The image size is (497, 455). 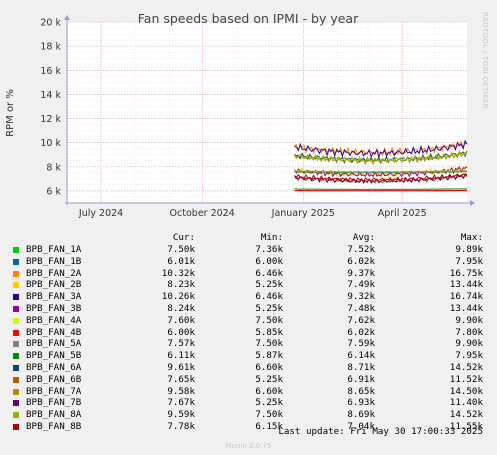 What do you see at coordinates (54, 320) in the screenshot?
I see `legend-series-name: BPB_FAN_4A` at bounding box center [54, 320].